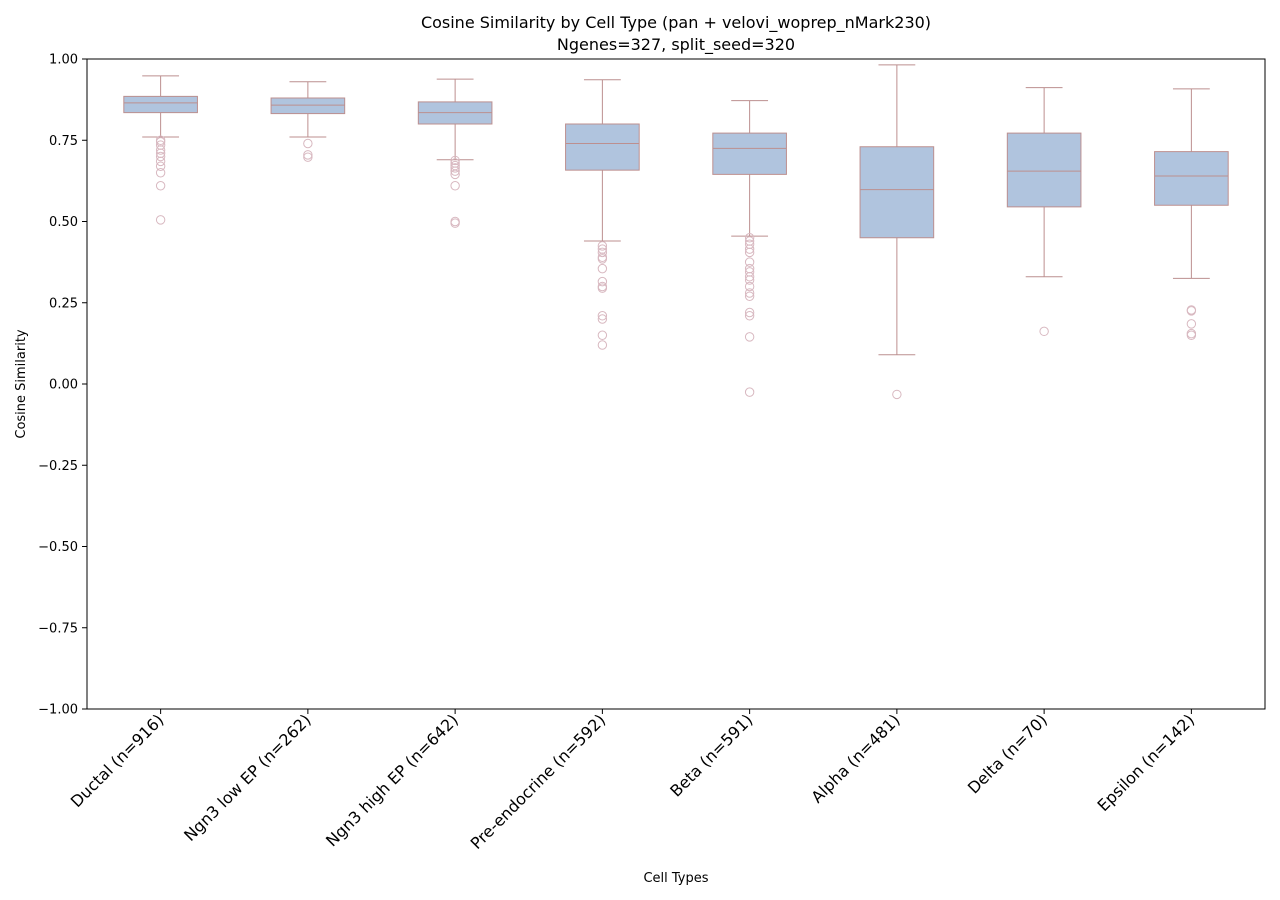  What do you see at coordinates (58, 628) in the screenshot?
I see `y-tick-label: −0.75` at bounding box center [58, 628].